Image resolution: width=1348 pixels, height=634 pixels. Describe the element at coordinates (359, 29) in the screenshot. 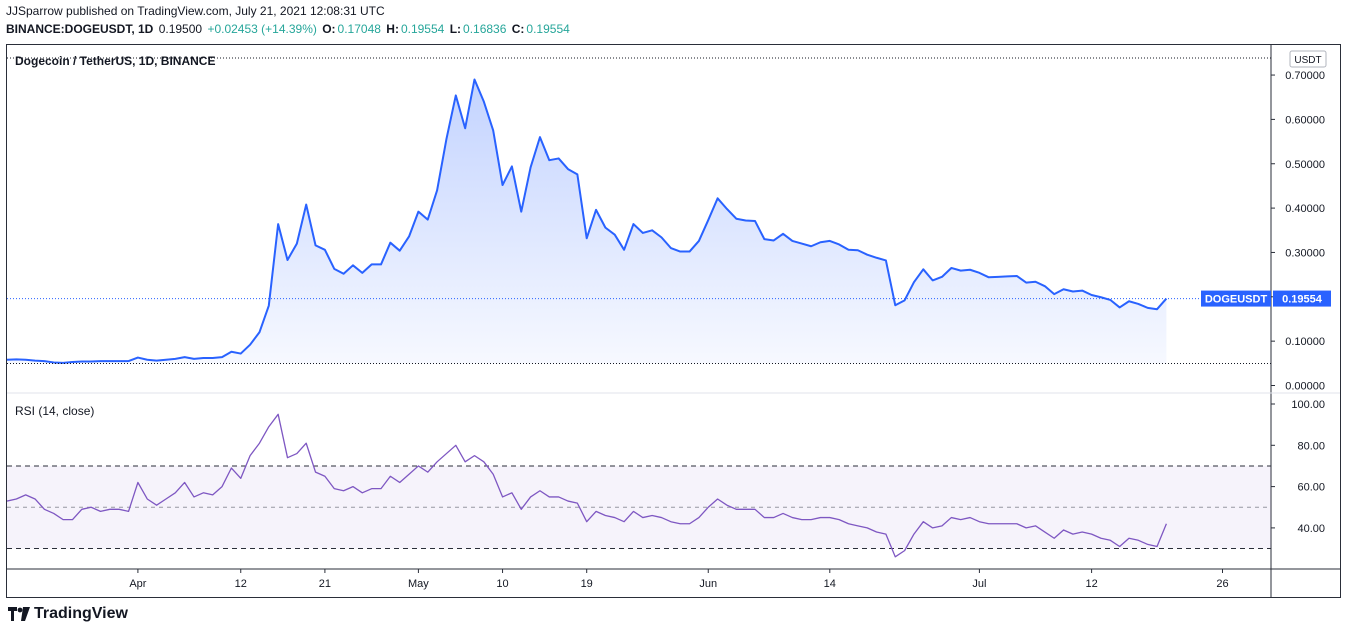

I see `open-value: 0.17048` at that location.